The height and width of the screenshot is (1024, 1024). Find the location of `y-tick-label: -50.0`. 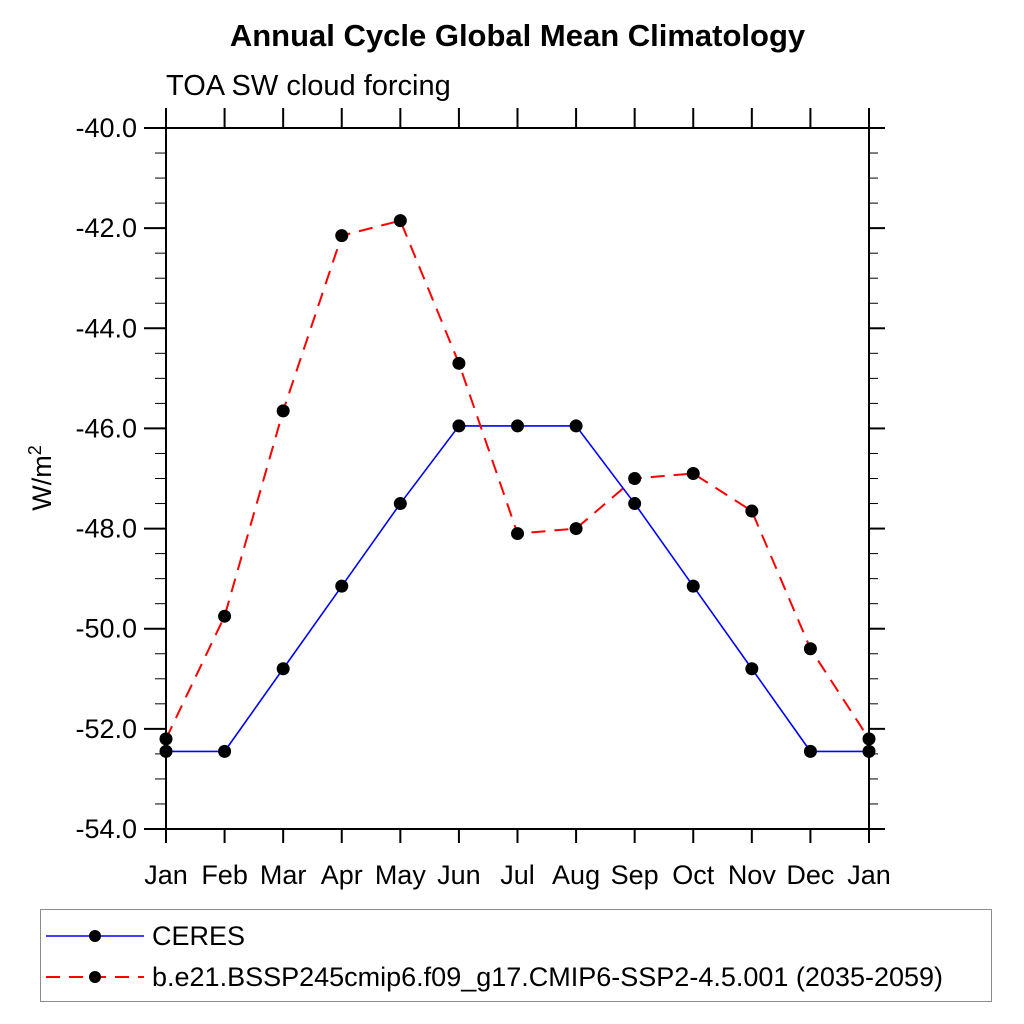

y-tick-label: -50.0 is located at coordinates (106, 629).